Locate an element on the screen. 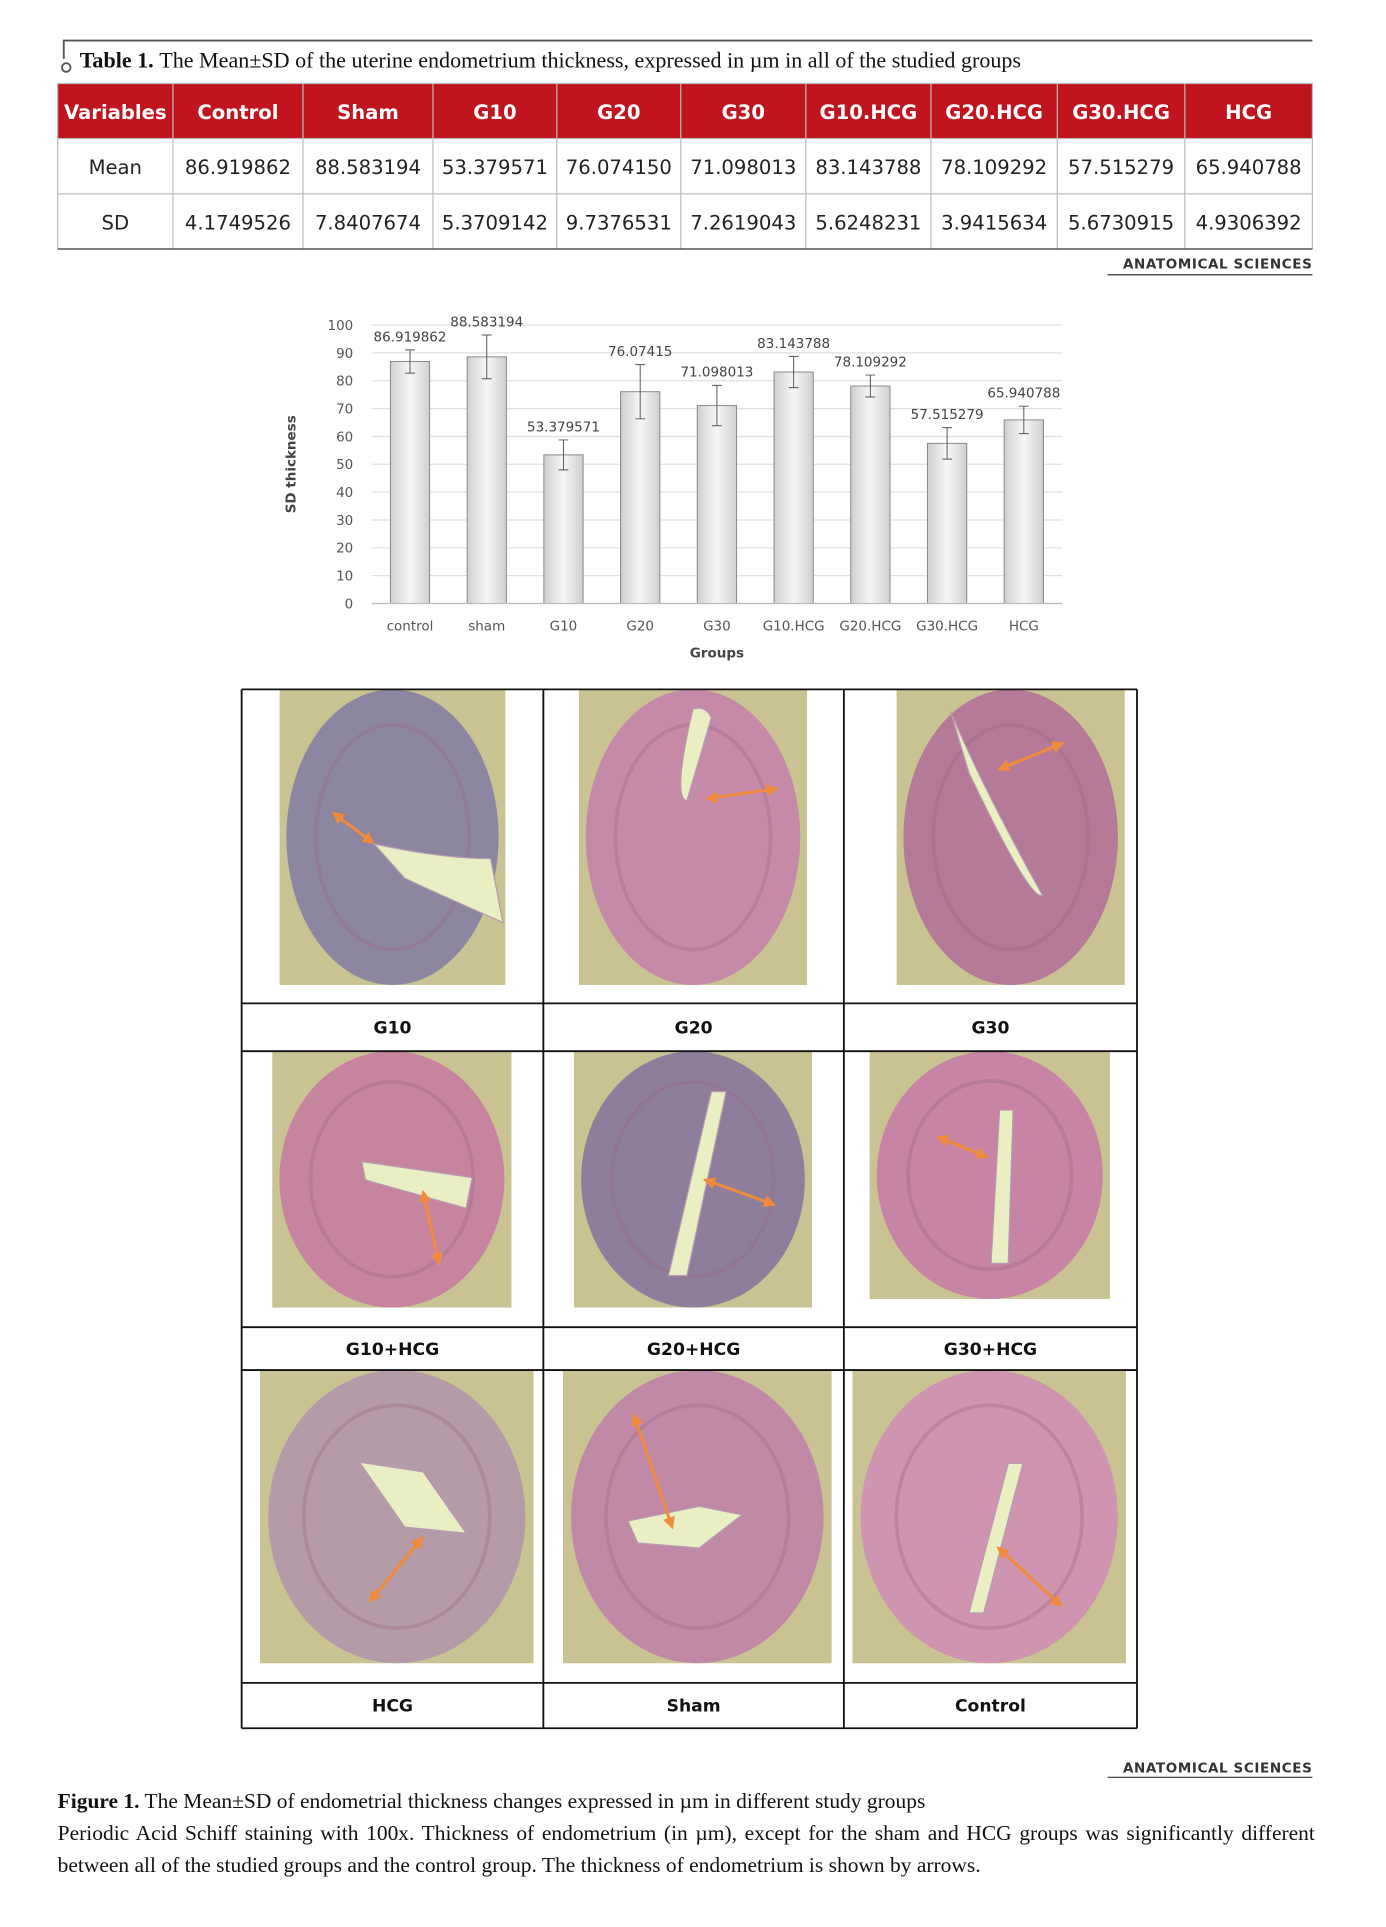 Image resolution: width=1386 pixels, height=1927 pixels. y-tick-label: 70 is located at coordinates (344, 410).